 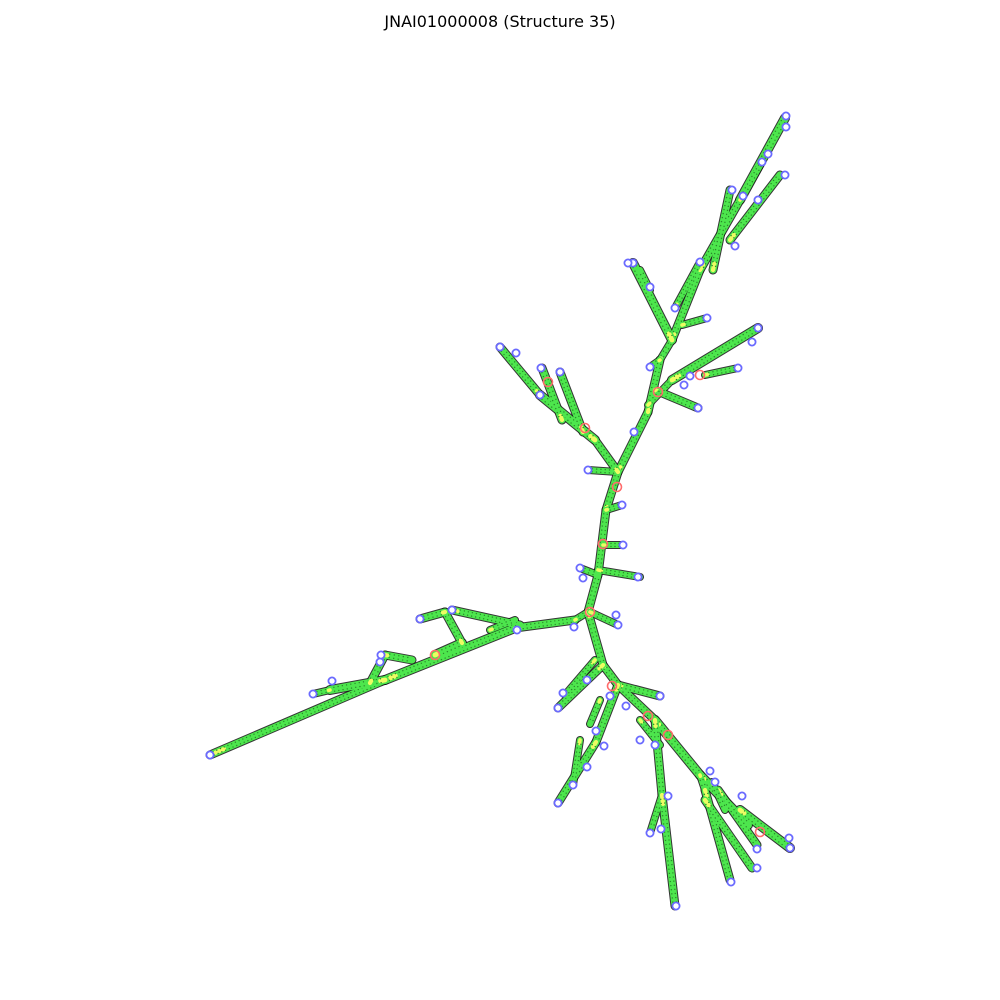 What do you see at coordinates (575, 619) in the screenshot?
I see `unpaired-segment` at bounding box center [575, 619].